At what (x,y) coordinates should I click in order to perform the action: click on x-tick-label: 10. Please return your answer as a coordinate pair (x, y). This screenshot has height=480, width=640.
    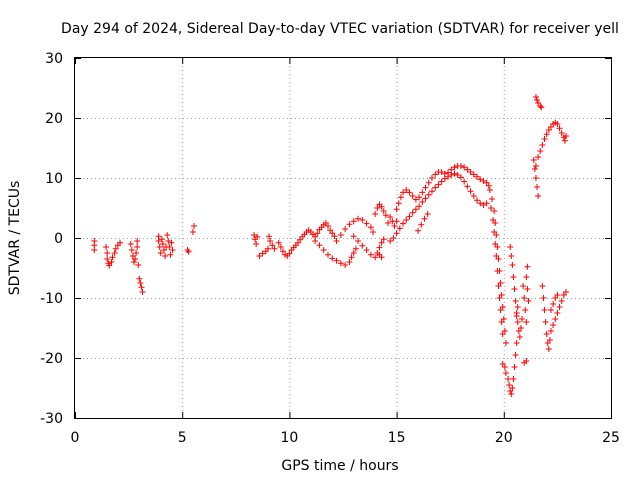
    Looking at the image, I should click on (289, 438).